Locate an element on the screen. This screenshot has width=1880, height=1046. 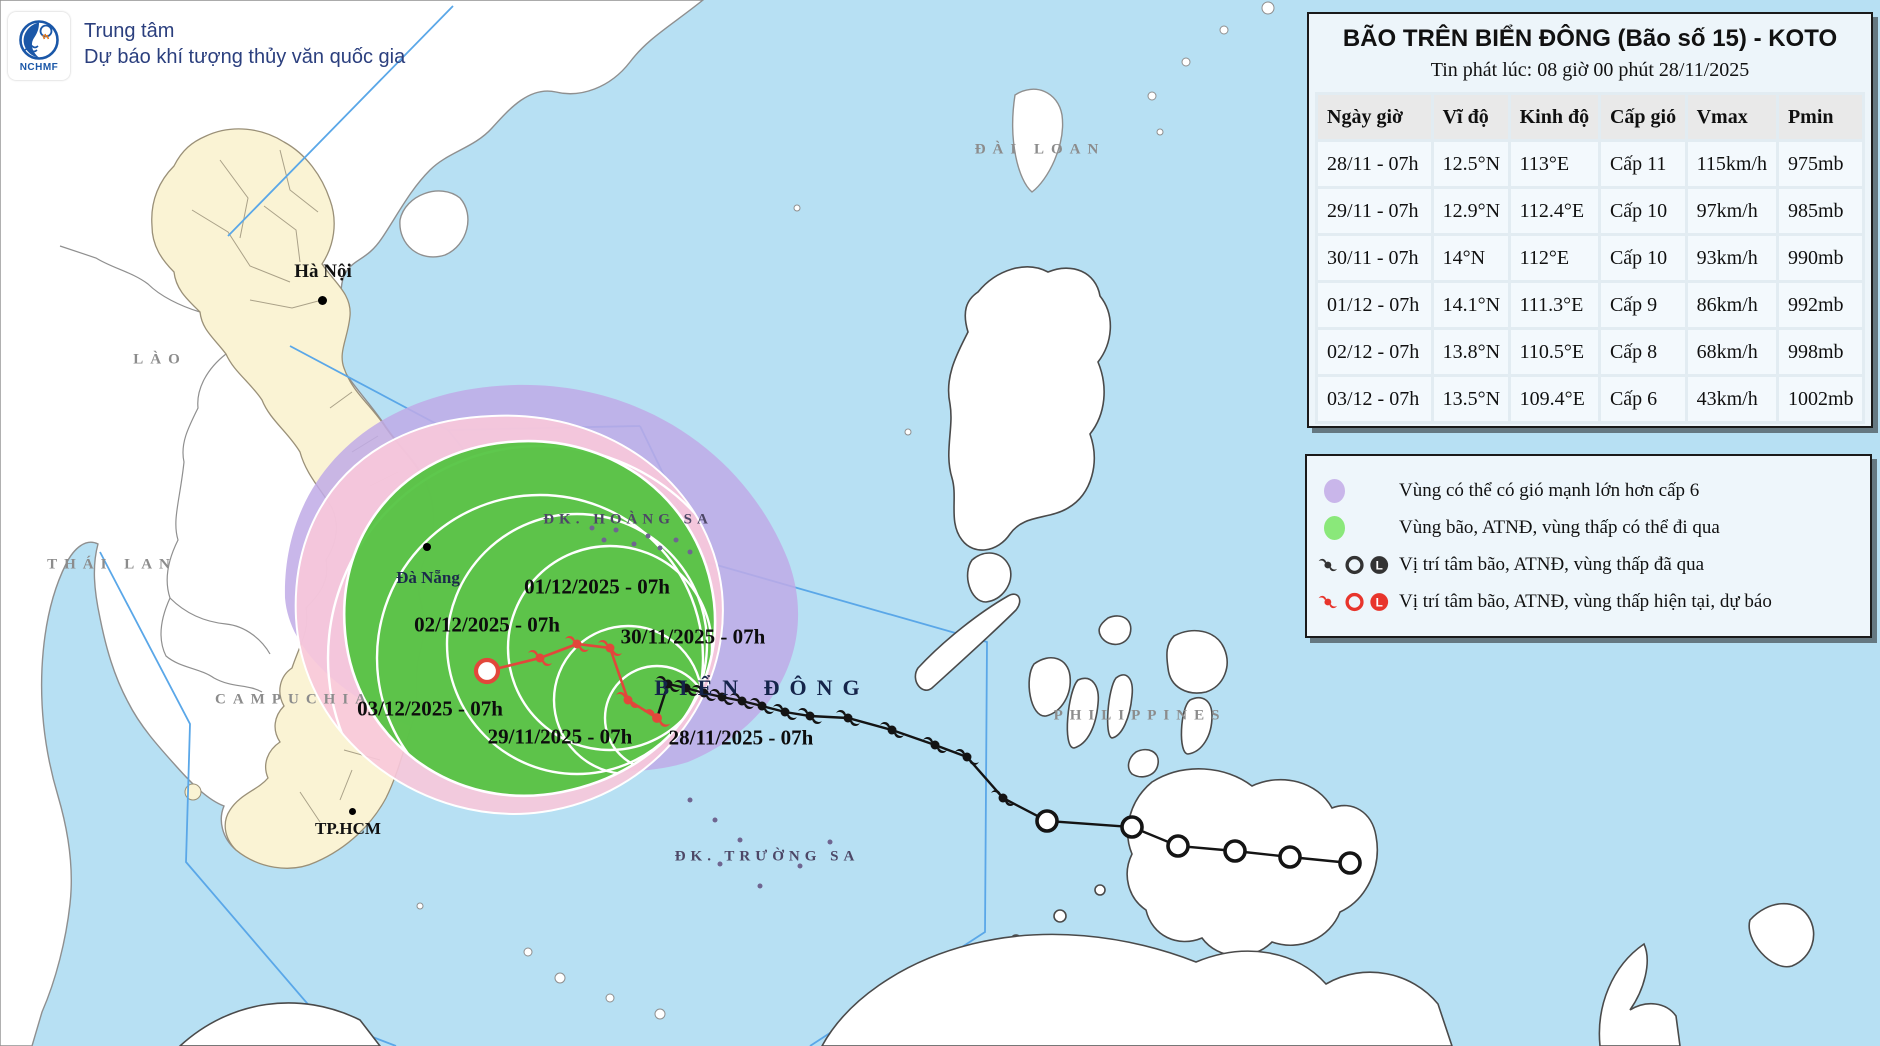
table-cell: 13.8°N is located at coordinates (1470, 352).